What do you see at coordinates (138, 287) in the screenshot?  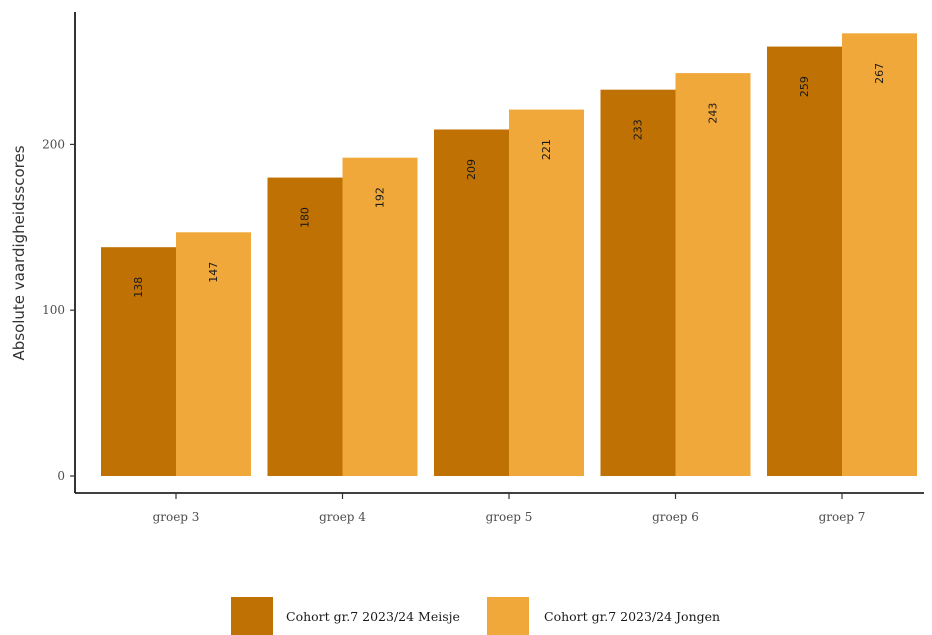 I see `bar-value-label: 138` at bounding box center [138, 287].